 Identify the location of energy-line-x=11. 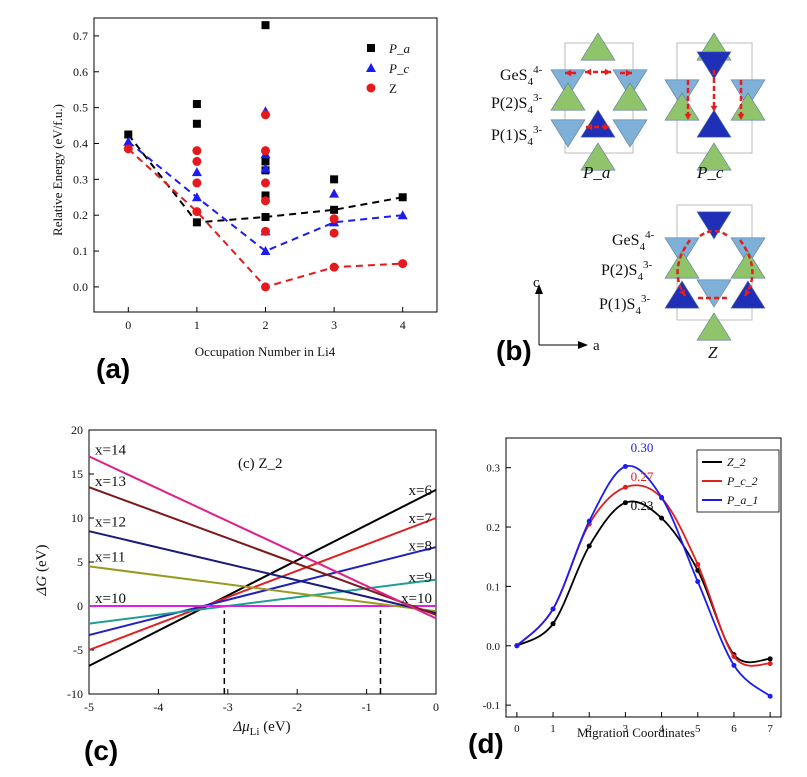
(262, 589).